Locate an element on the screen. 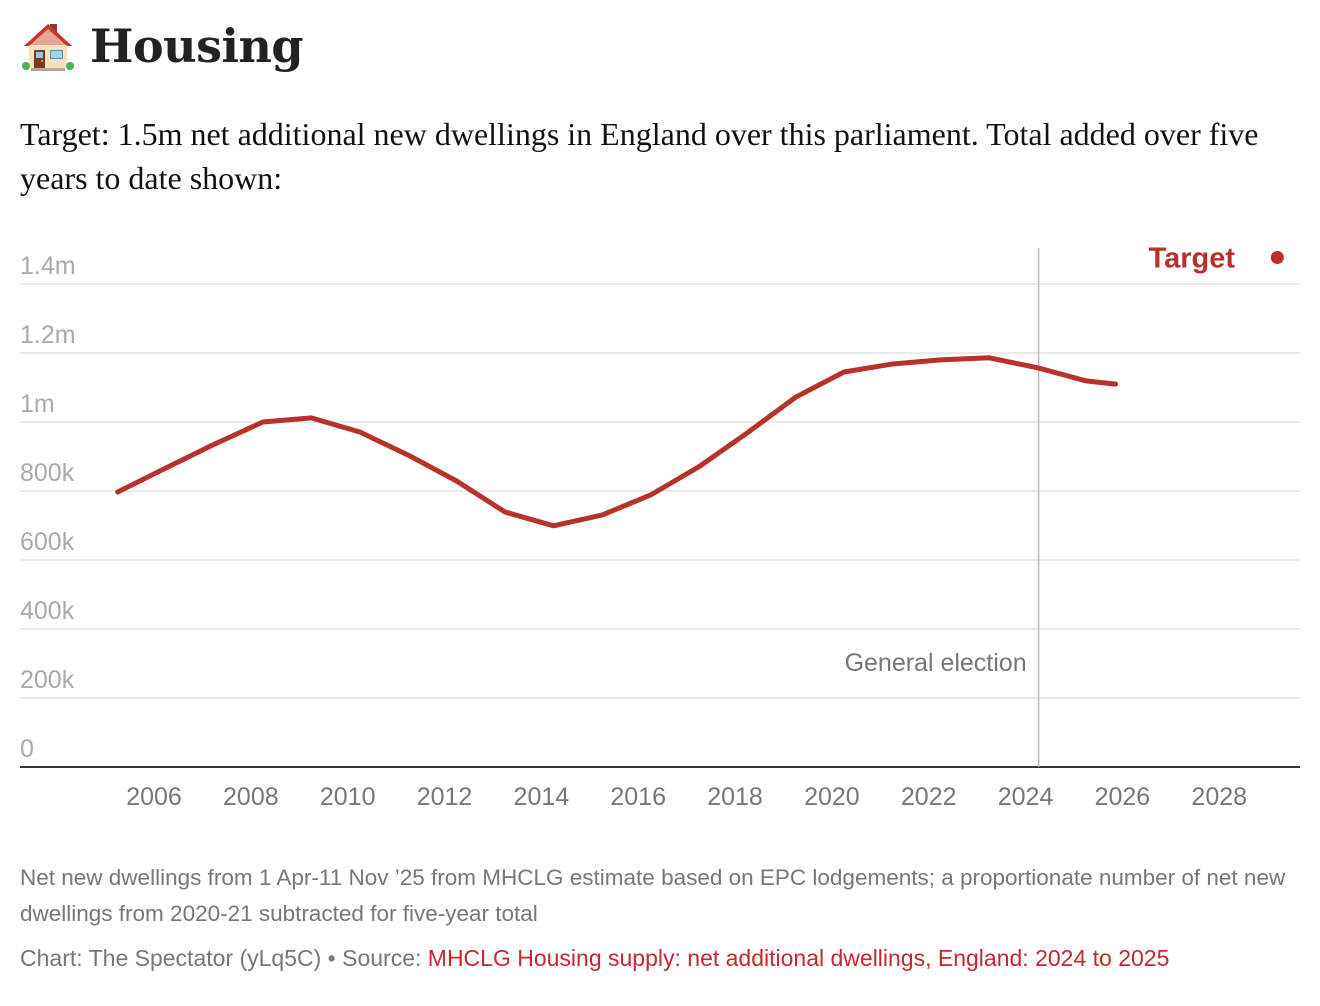  series-group is located at coordinates (617, 442).